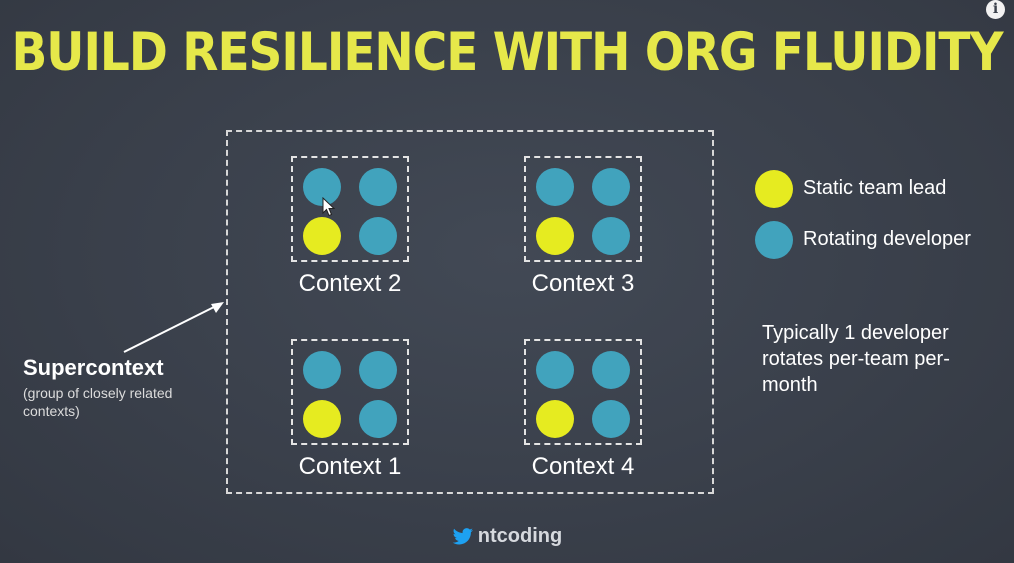 The width and height of the screenshot is (1014, 563). Describe the element at coordinates (887, 239) in the screenshot. I see `legend-developer-label: Rotating developer` at that location.